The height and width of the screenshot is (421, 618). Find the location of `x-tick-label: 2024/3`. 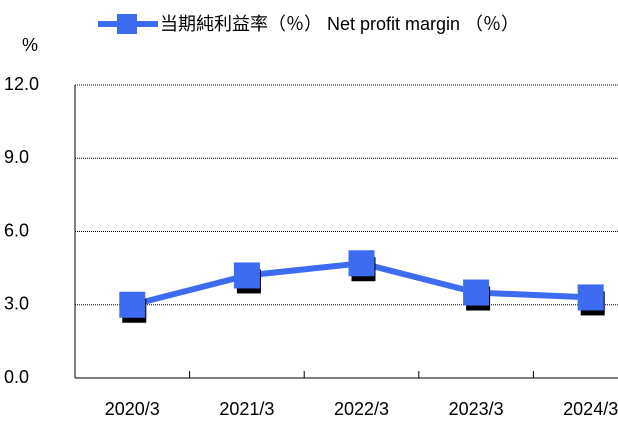

x-tick-label: 2024/3 is located at coordinates (590, 409).